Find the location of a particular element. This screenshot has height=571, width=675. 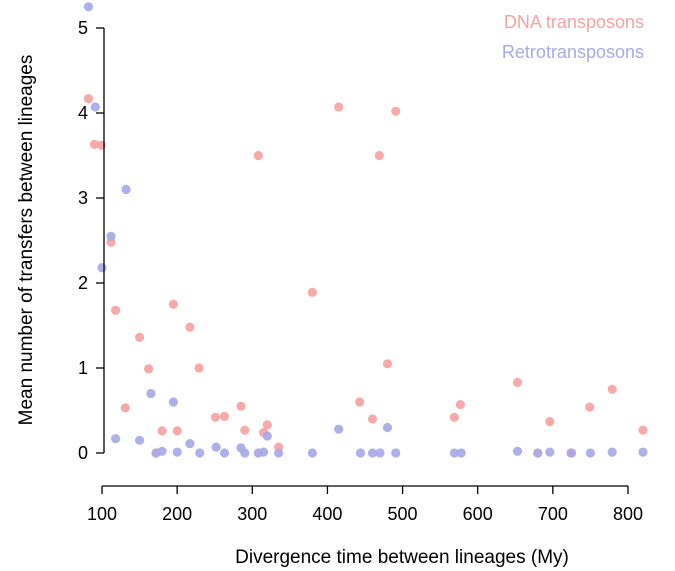

x-tick-label: 300 is located at coordinates (252, 514).